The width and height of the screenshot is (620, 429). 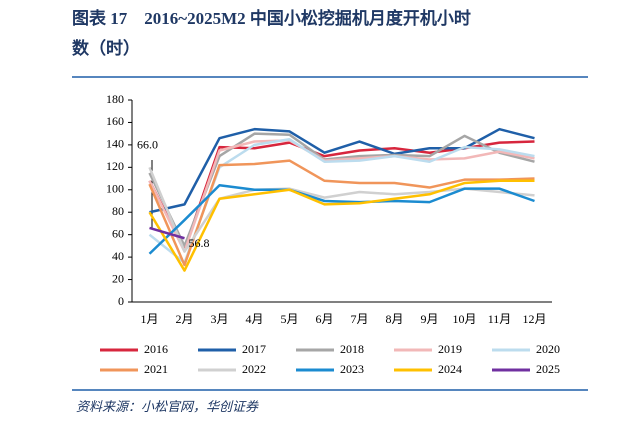 I want to click on source: 资料来源：小松官网，华创证券, so click(x=167, y=406).